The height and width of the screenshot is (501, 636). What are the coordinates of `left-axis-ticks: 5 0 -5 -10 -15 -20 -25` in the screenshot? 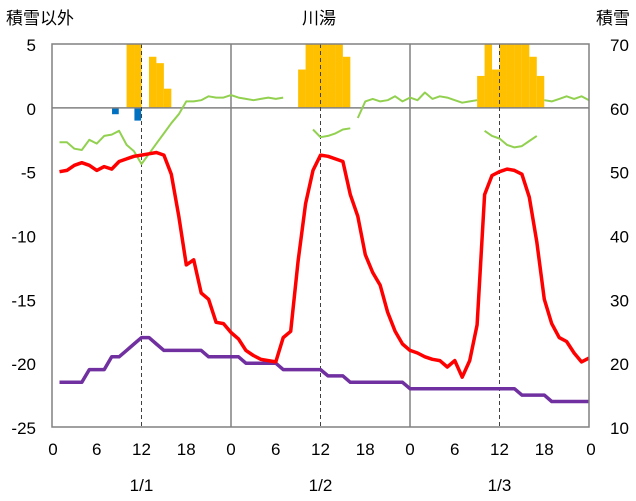 It's located at (23, 237).